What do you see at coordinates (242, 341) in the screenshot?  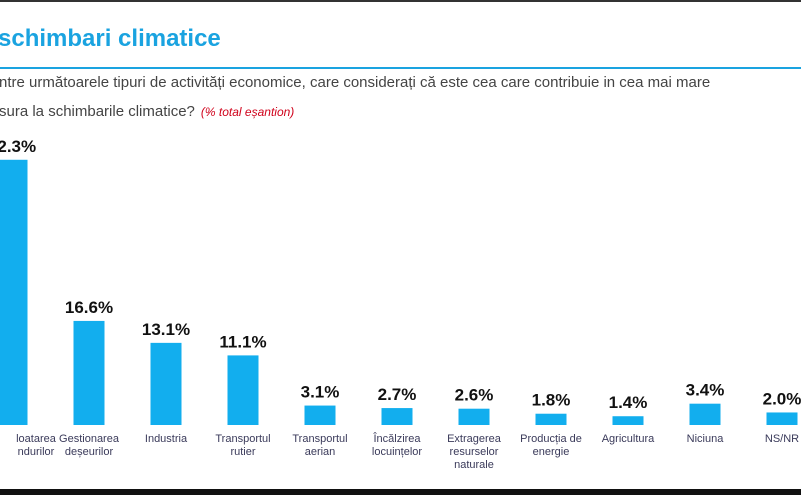 I see `value-label: 11.1%` at bounding box center [242, 341].